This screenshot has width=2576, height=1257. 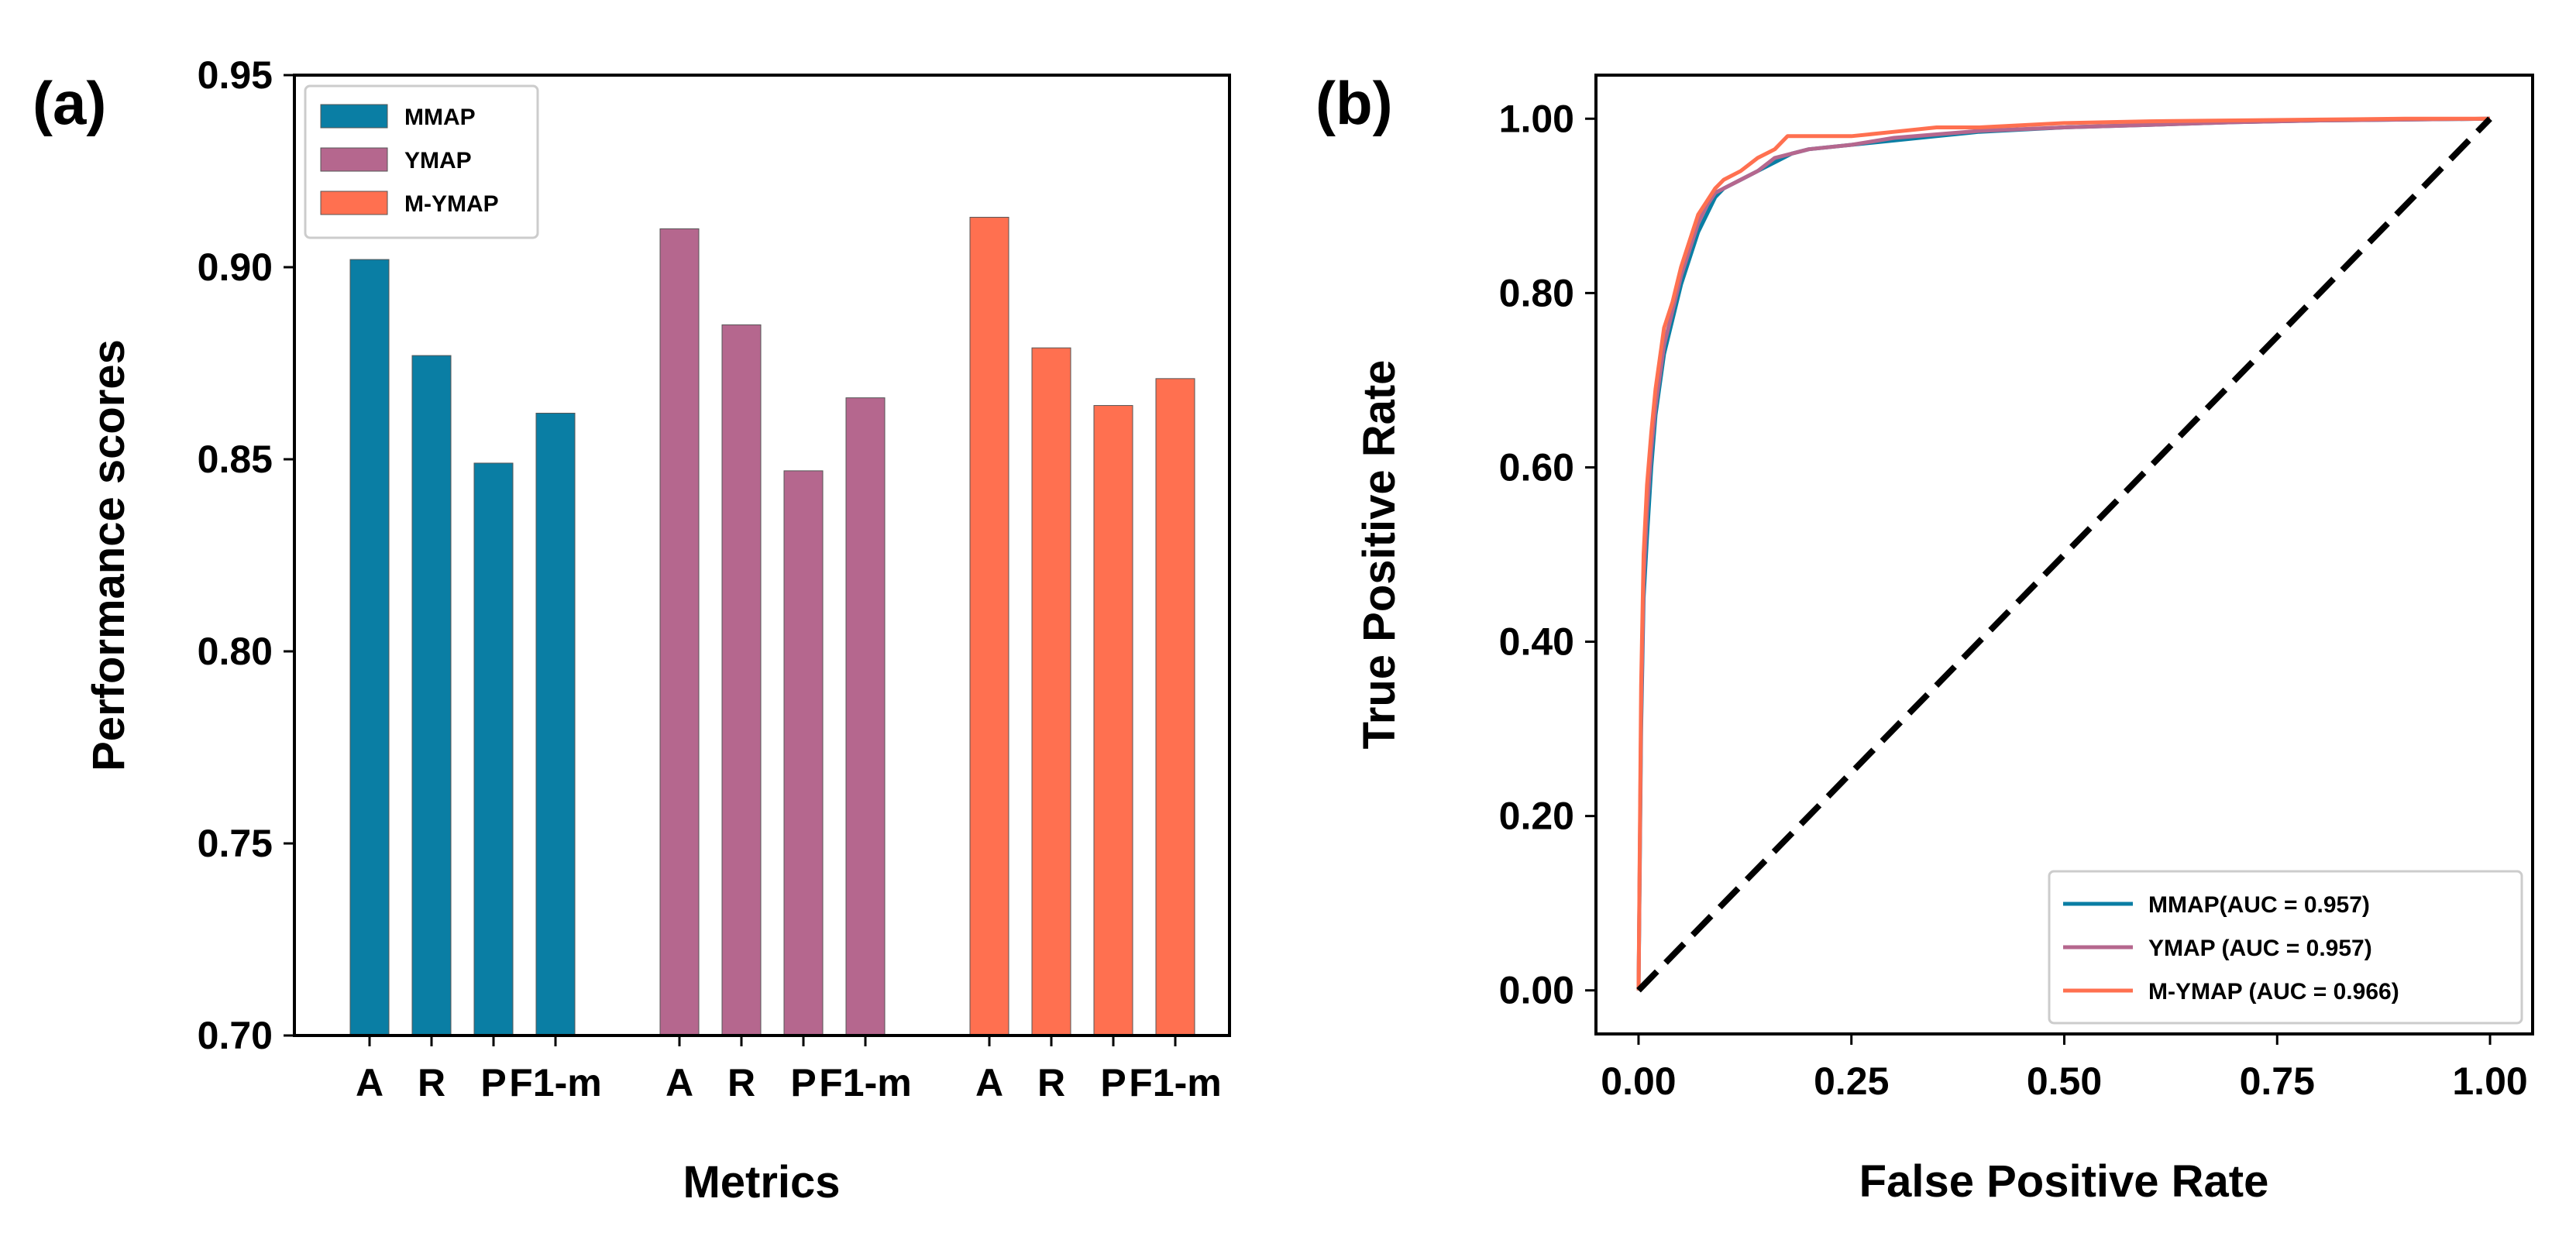 I want to click on x-ticks-b: 0.00 0.25 0.50 0.75 1.00, so click(x=2064, y=1068).